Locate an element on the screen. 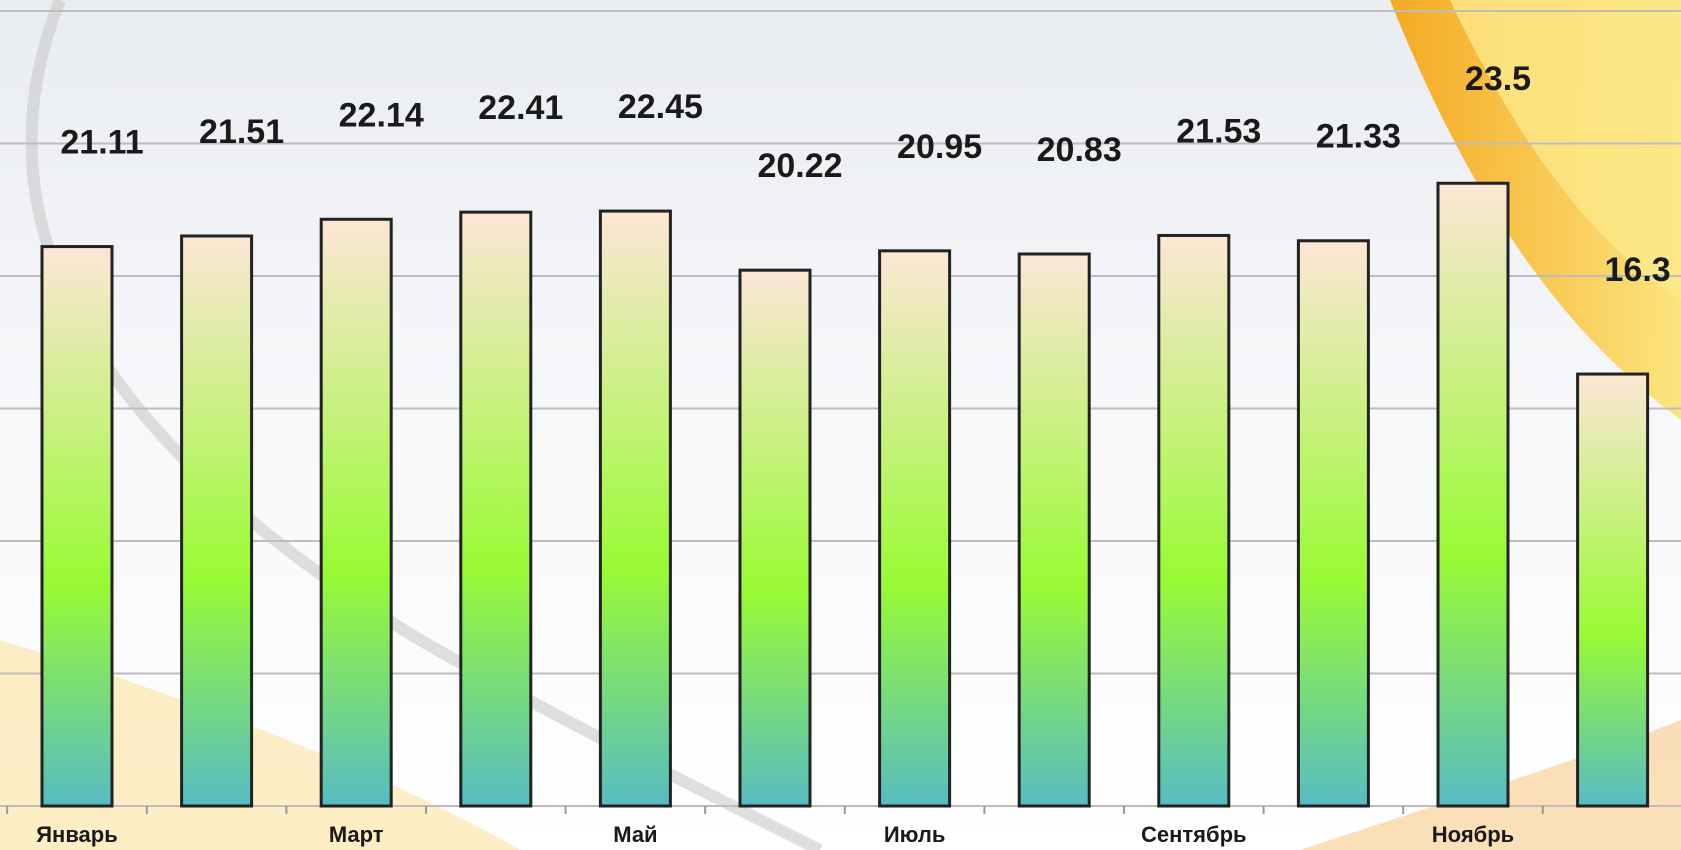 The width and height of the screenshot is (1681, 850). value-label: 23.5 is located at coordinates (1498, 79).